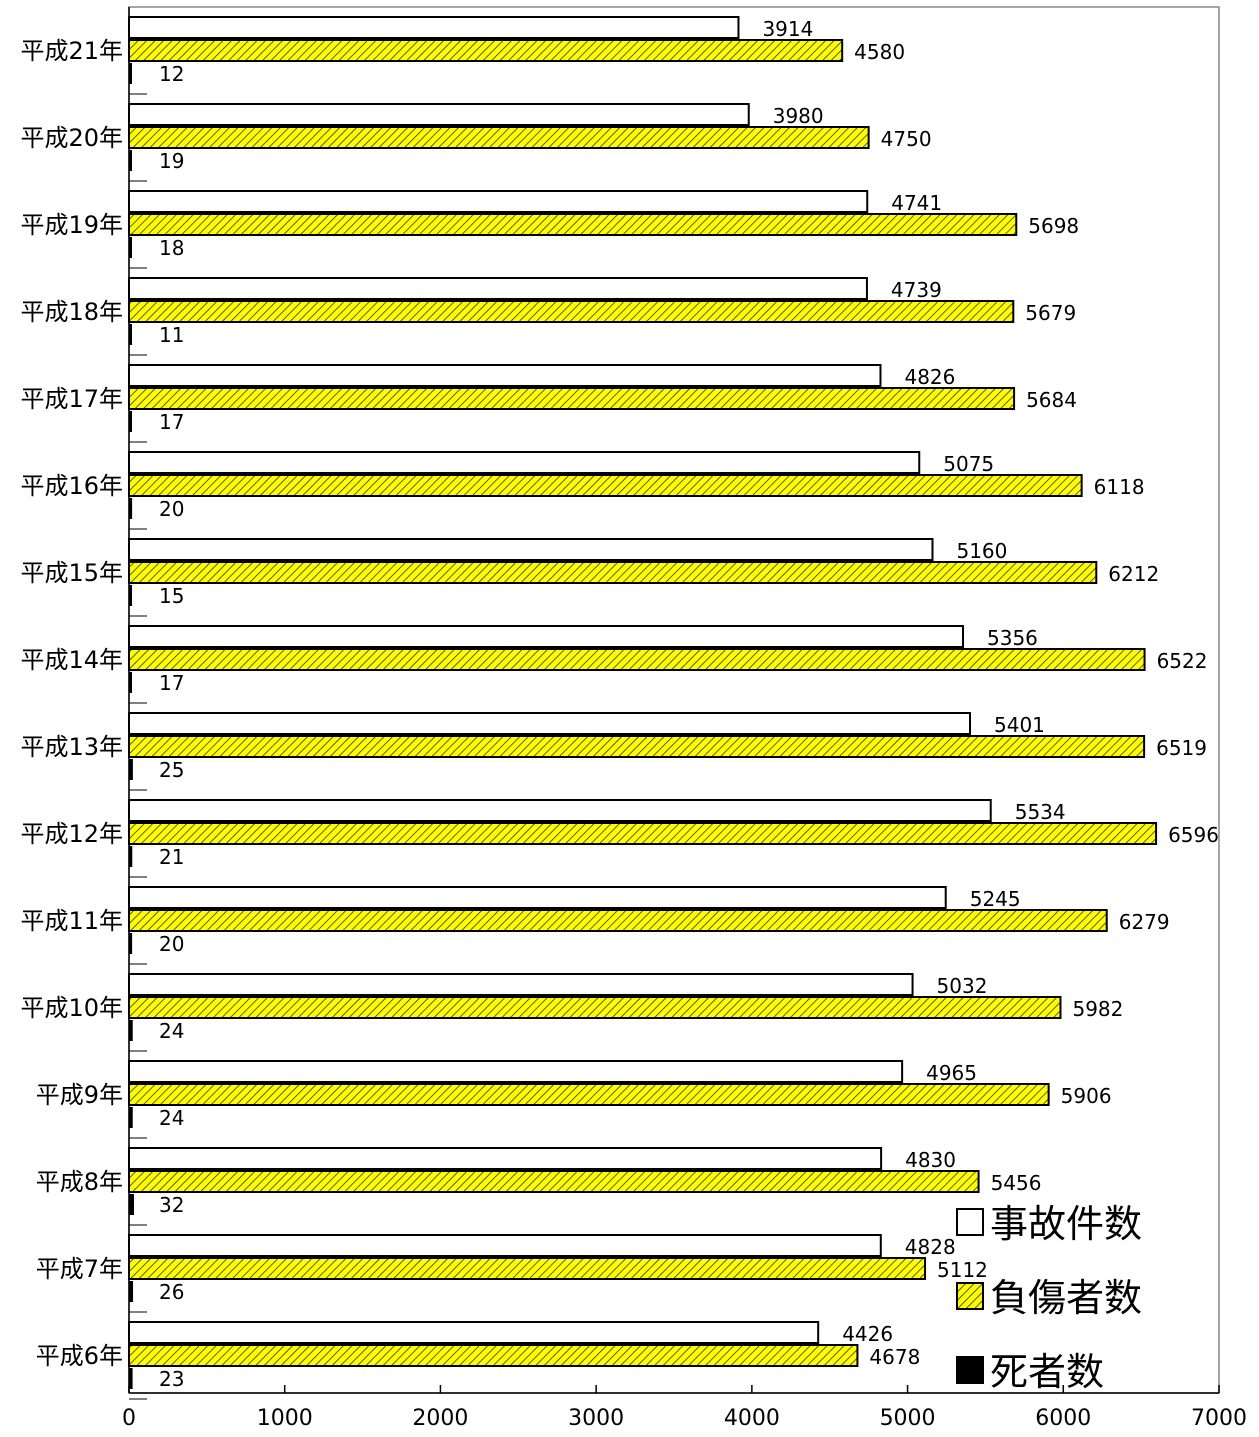 The height and width of the screenshot is (1437, 1259). What do you see at coordinates (79, 1269) in the screenshot?
I see `category-label: 平成7年` at bounding box center [79, 1269].